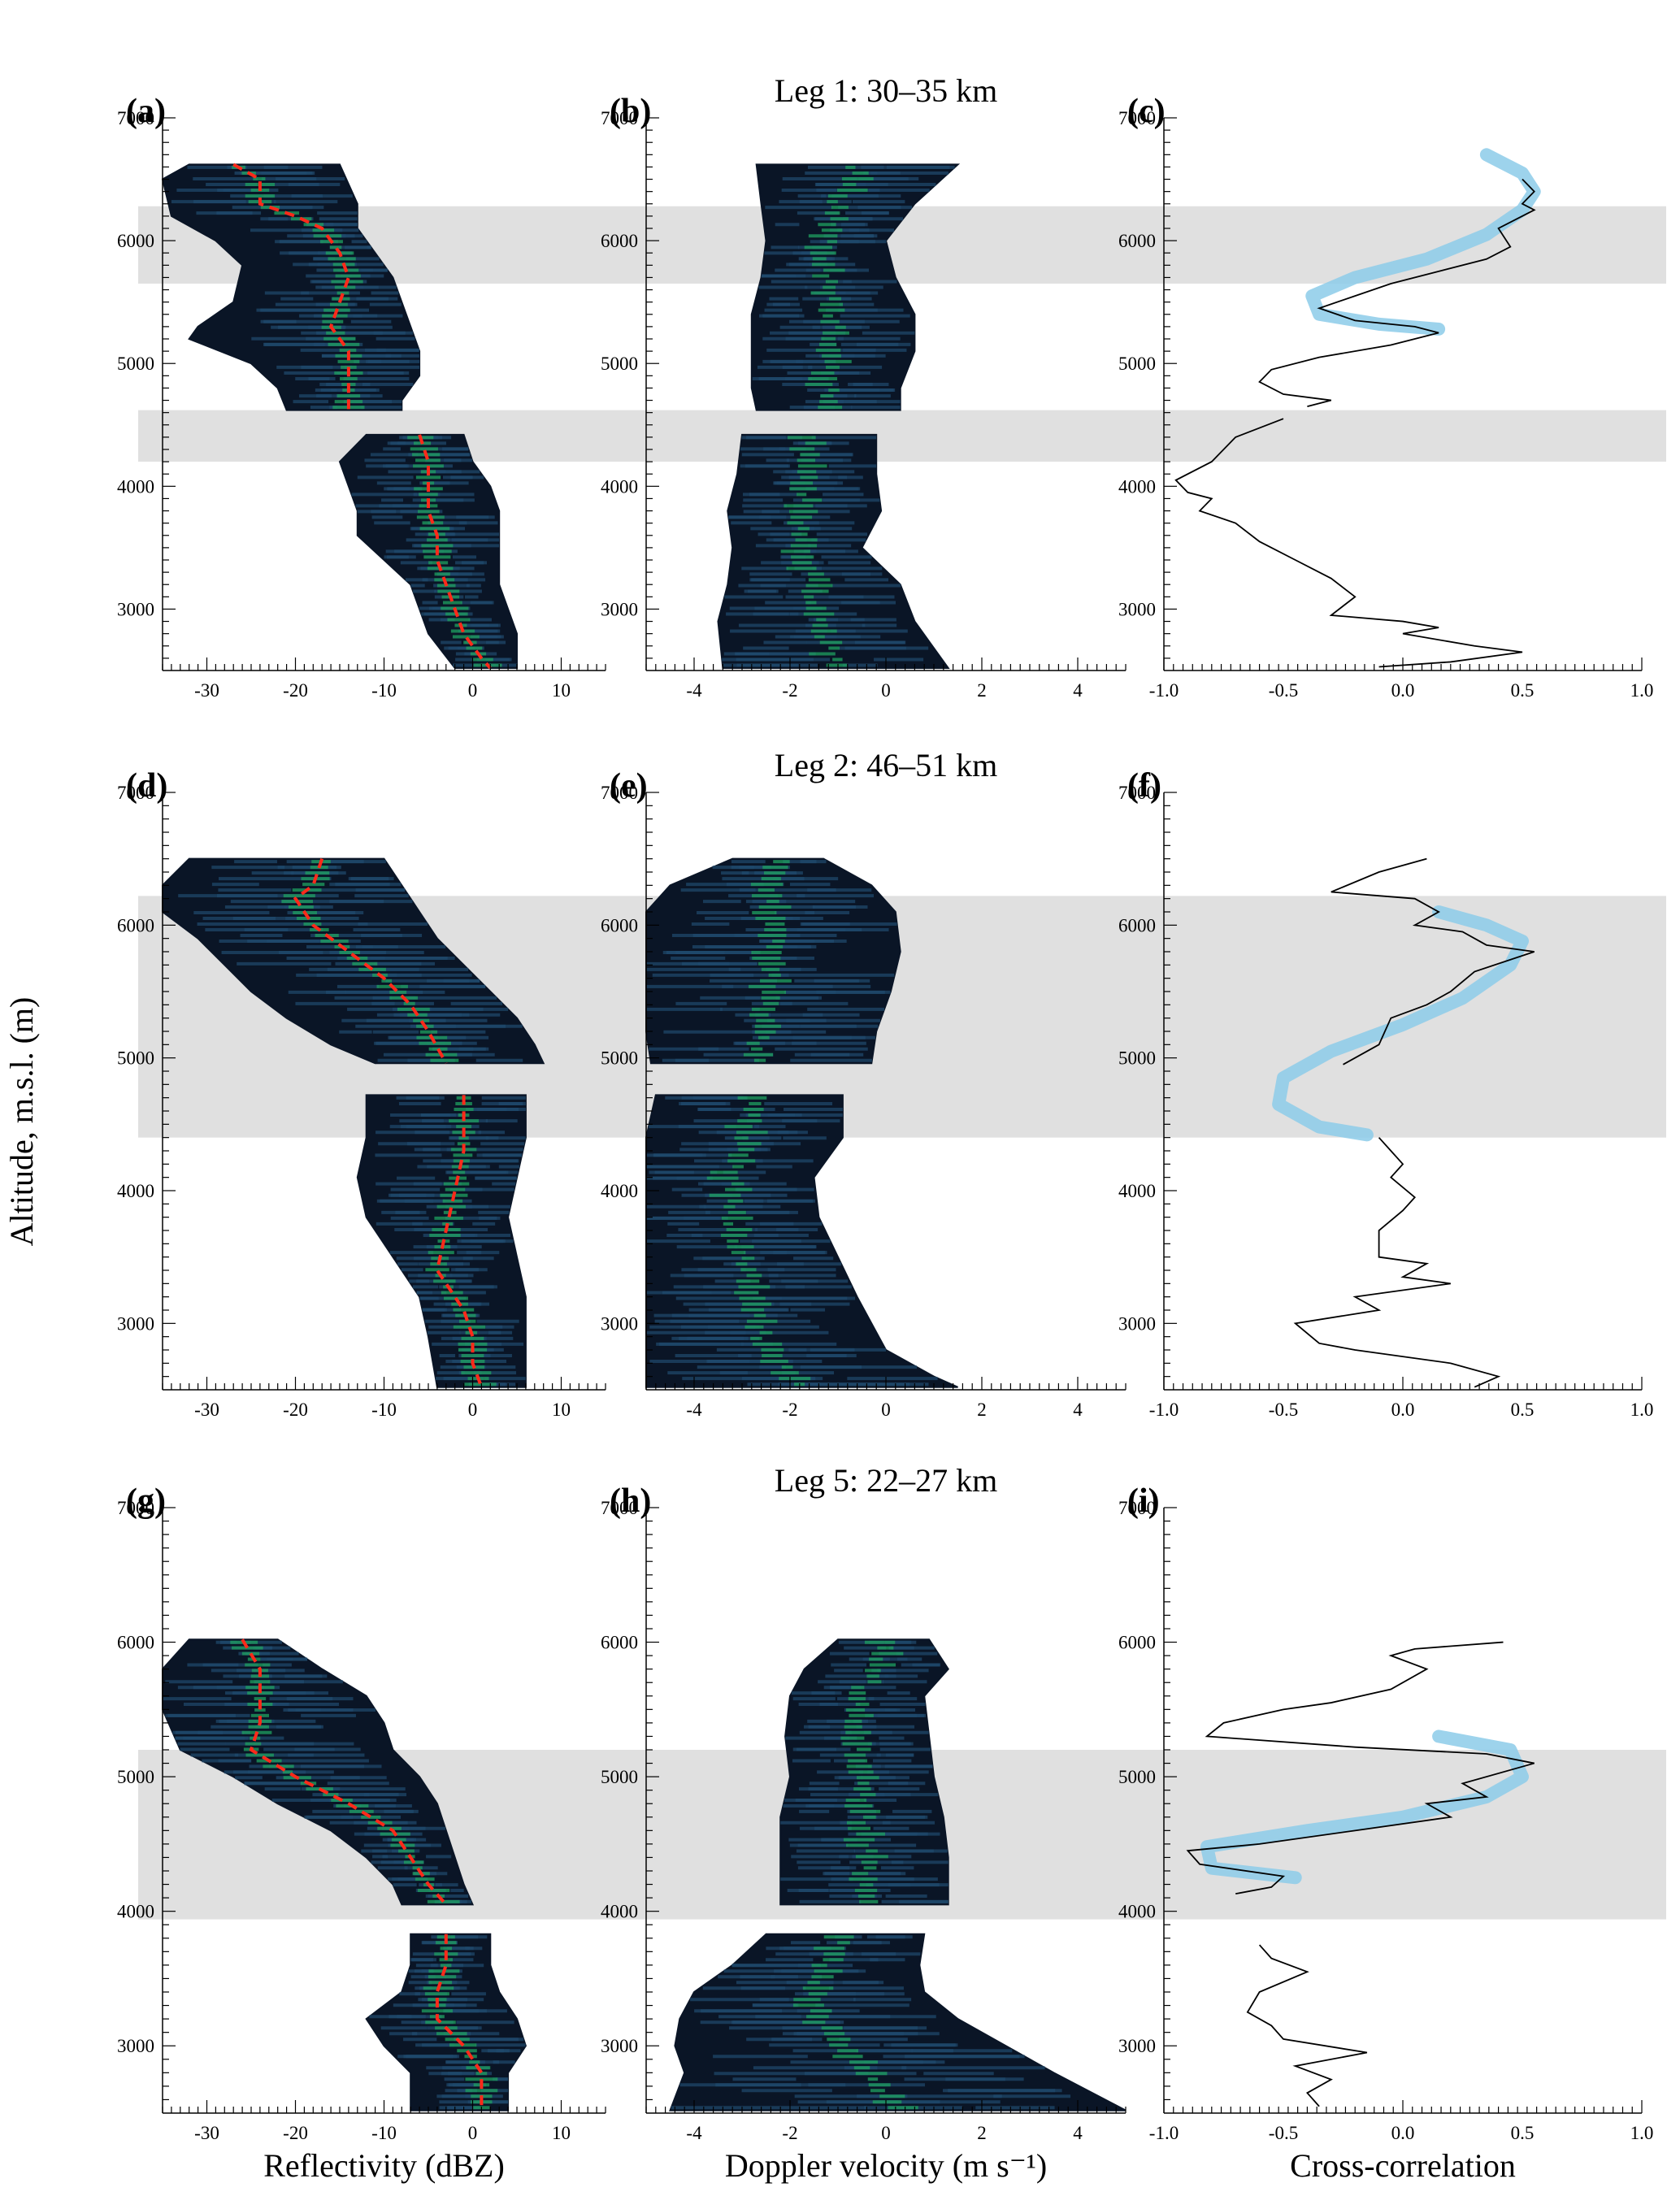  Describe the element at coordinates (1143, 1501) in the screenshot. I see `panel-letter: (i)` at that location.